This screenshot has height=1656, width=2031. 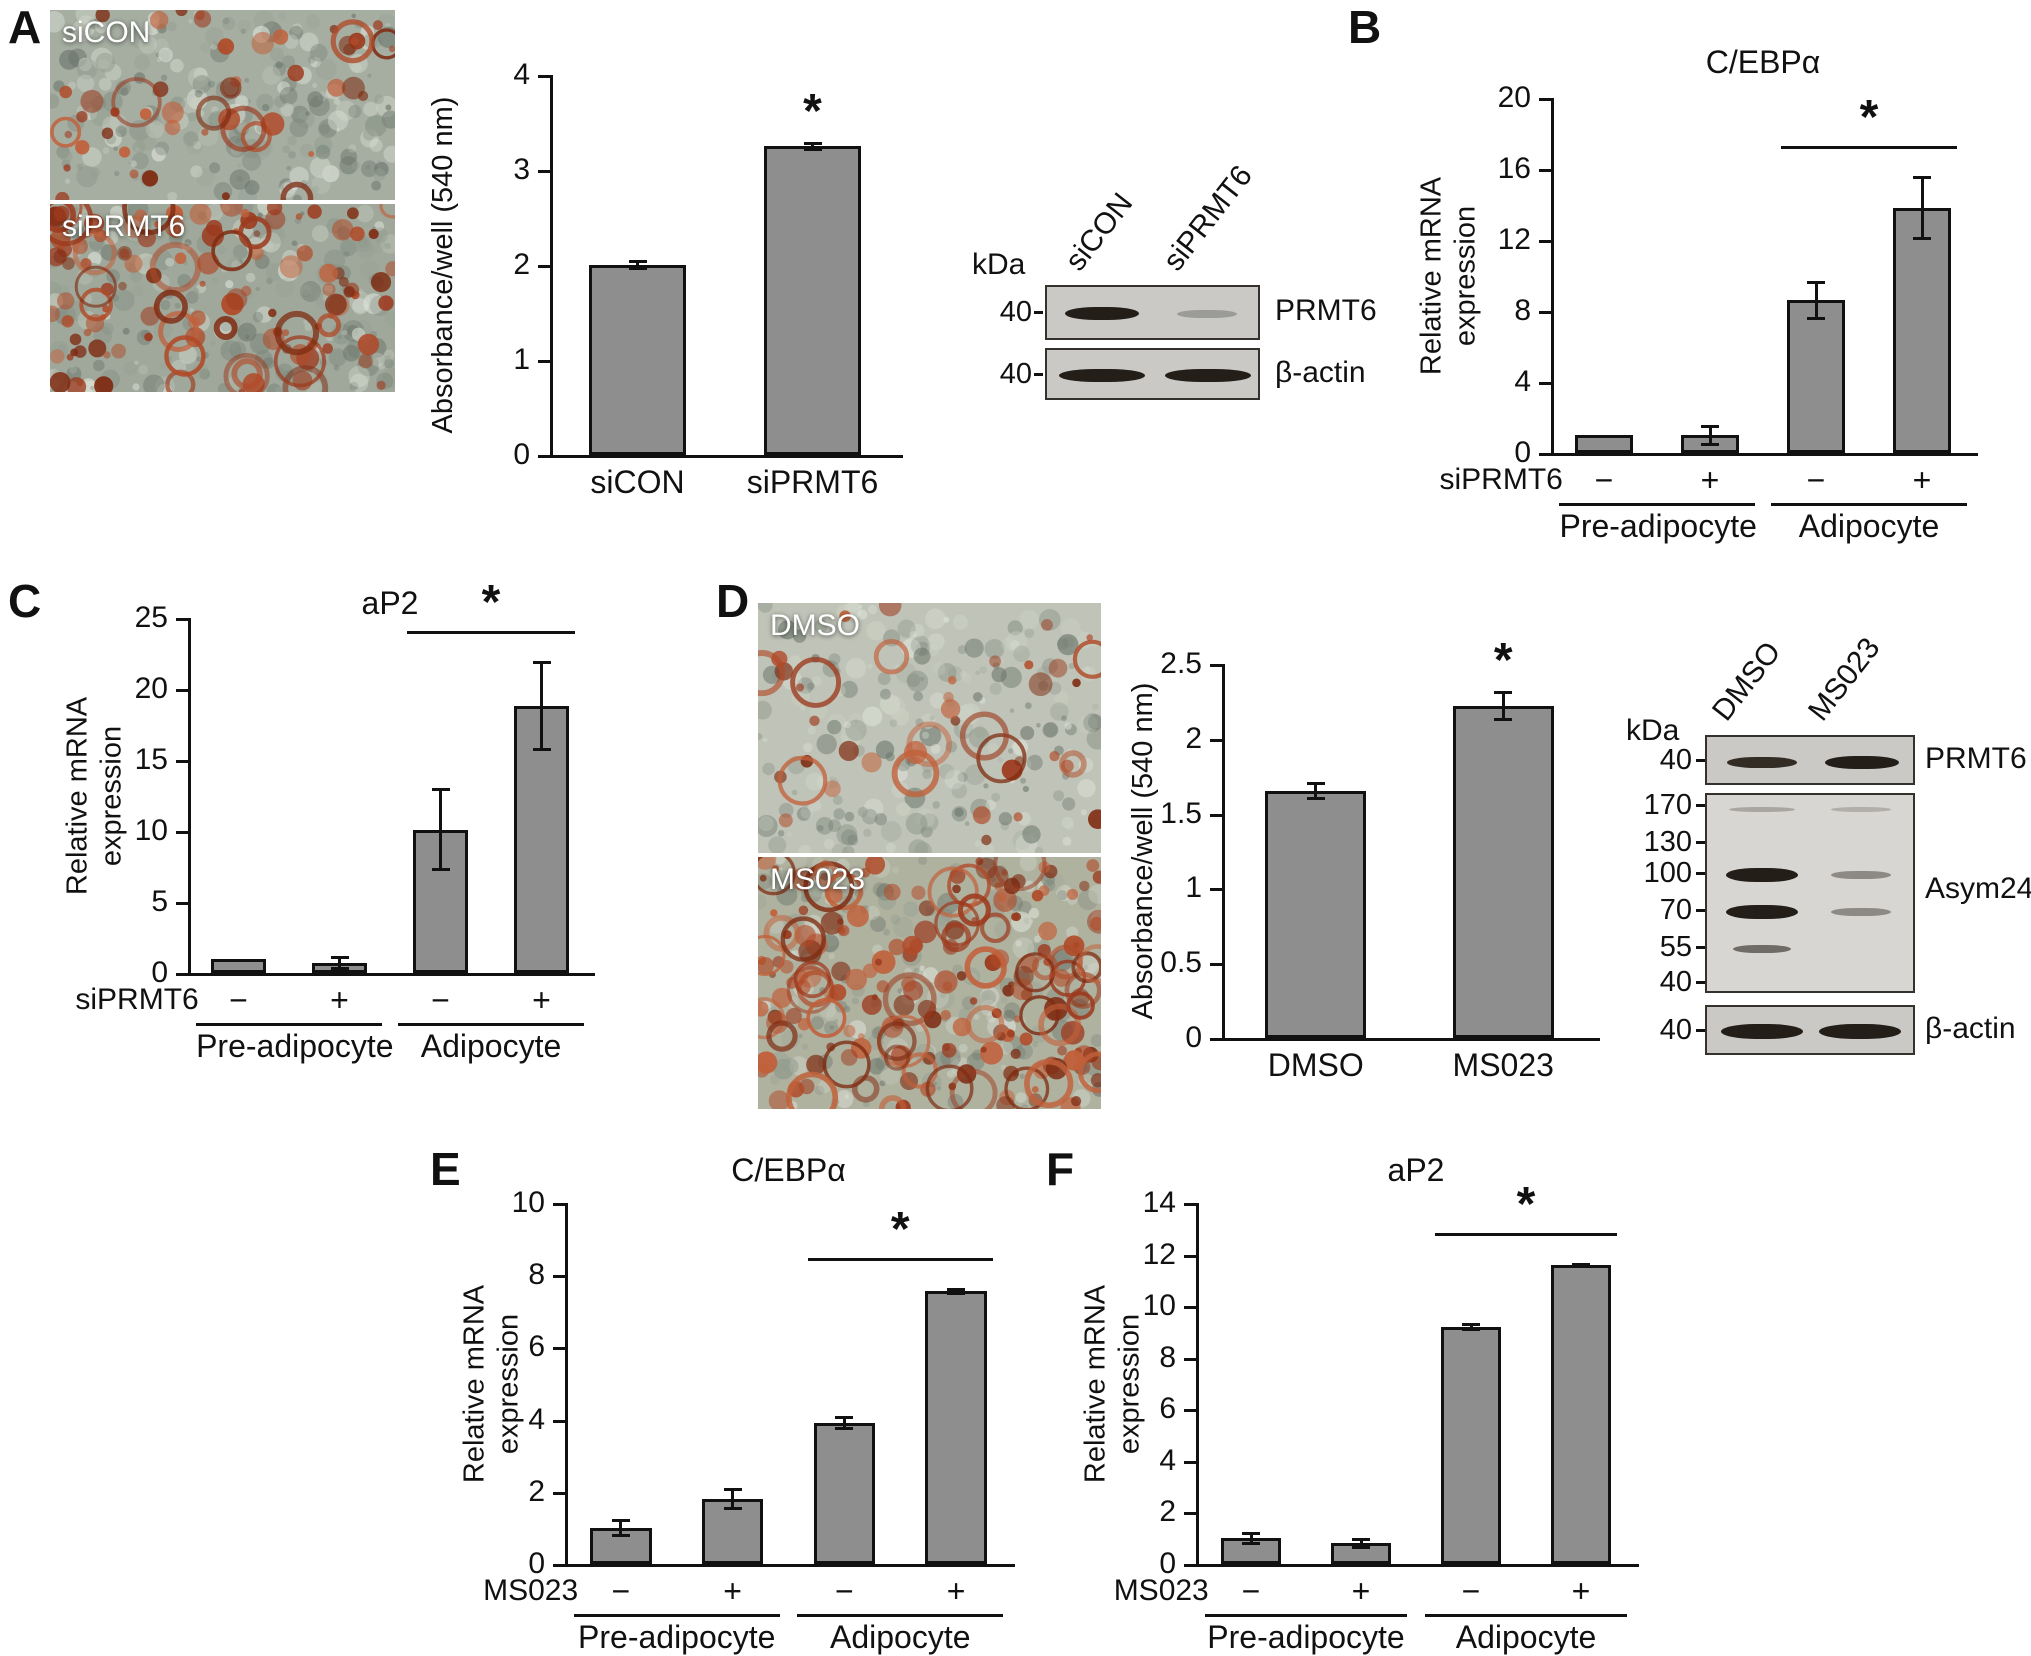 What do you see at coordinates (25, 601) in the screenshot?
I see `panel-label-c: C` at bounding box center [25, 601].